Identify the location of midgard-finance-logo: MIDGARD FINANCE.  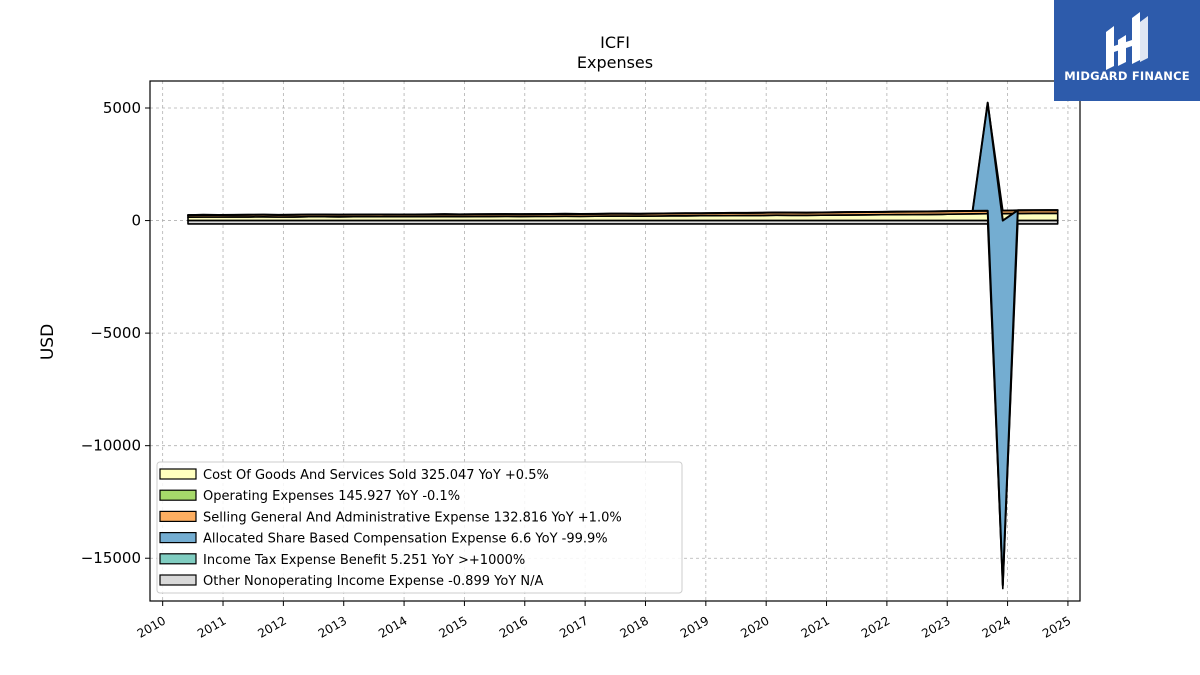
(1127, 50).